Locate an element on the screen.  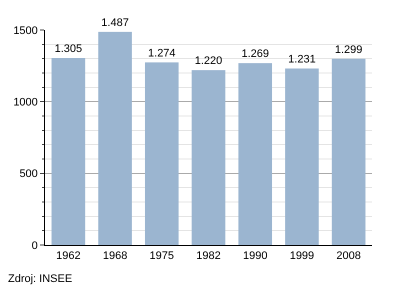
data-label: 1.220 is located at coordinates (208, 61).